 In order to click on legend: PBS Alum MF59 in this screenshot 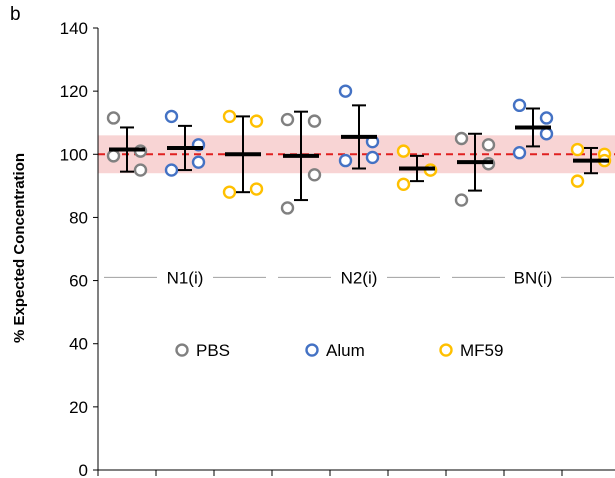, I will do `click(339, 350)`.